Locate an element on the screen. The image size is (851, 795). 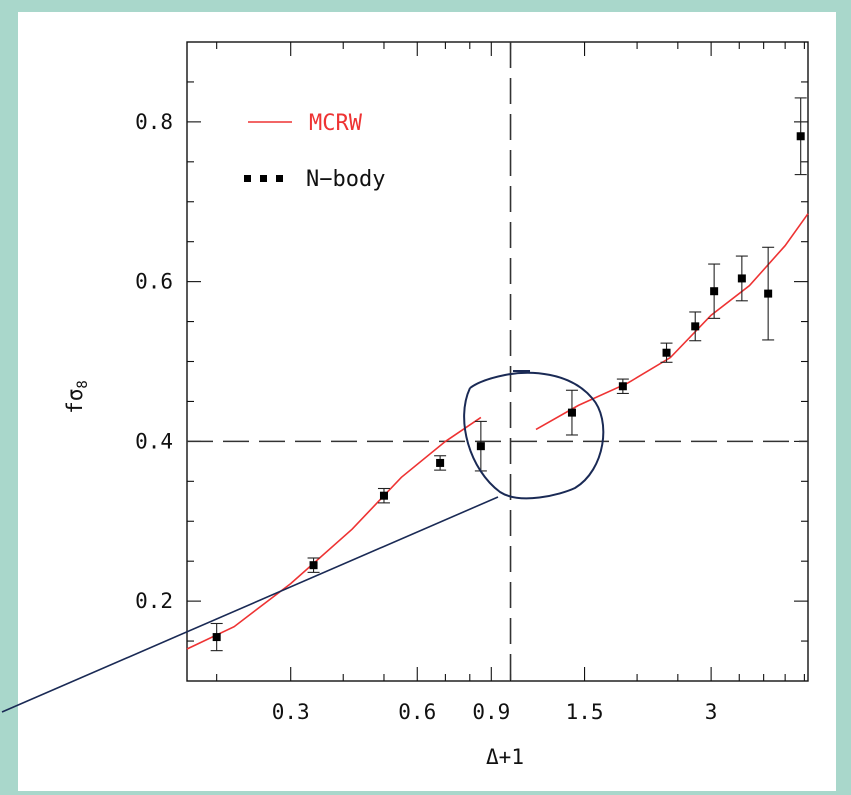
legend-nbody-label: N−body is located at coordinates (345, 179).